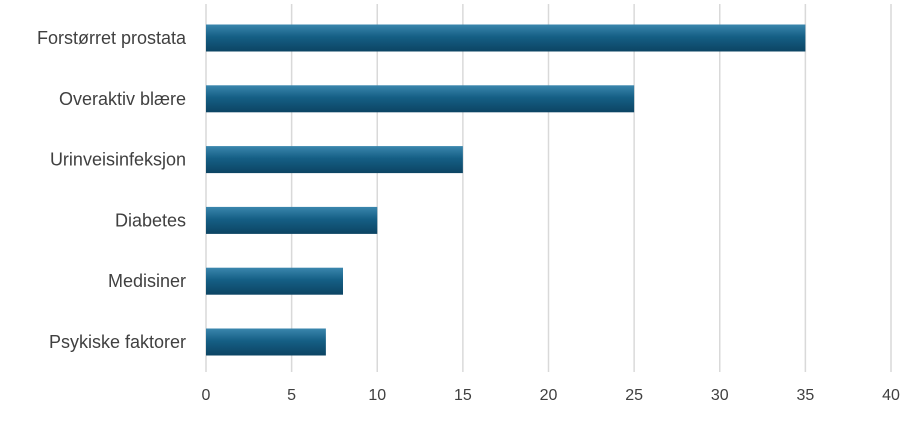 The height and width of the screenshot is (424, 916). What do you see at coordinates (720, 395) in the screenshot?
I see `x-tick-label: 30` at bounding box center [720, 395].